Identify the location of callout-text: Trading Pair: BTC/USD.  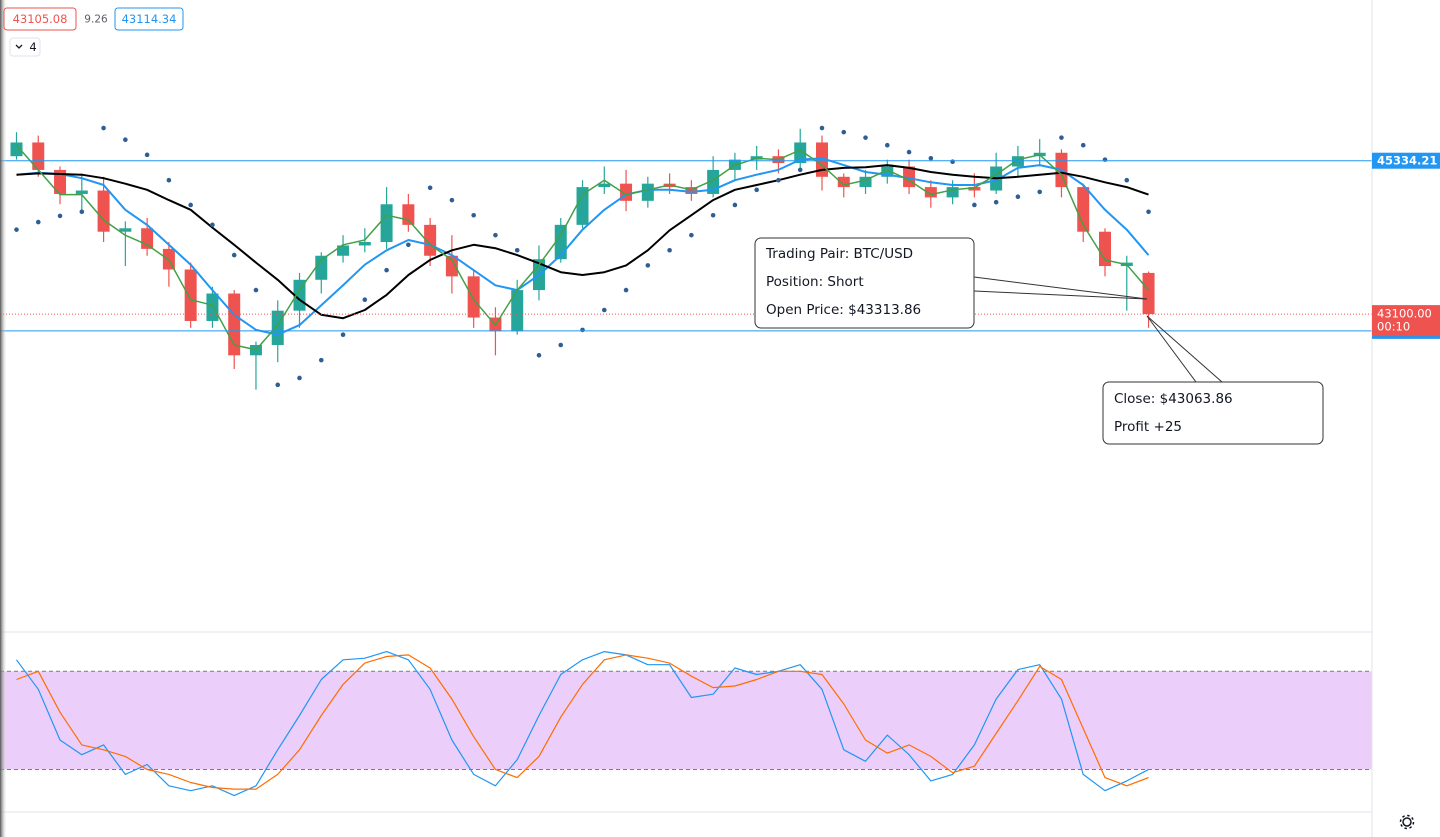
(839, 254).